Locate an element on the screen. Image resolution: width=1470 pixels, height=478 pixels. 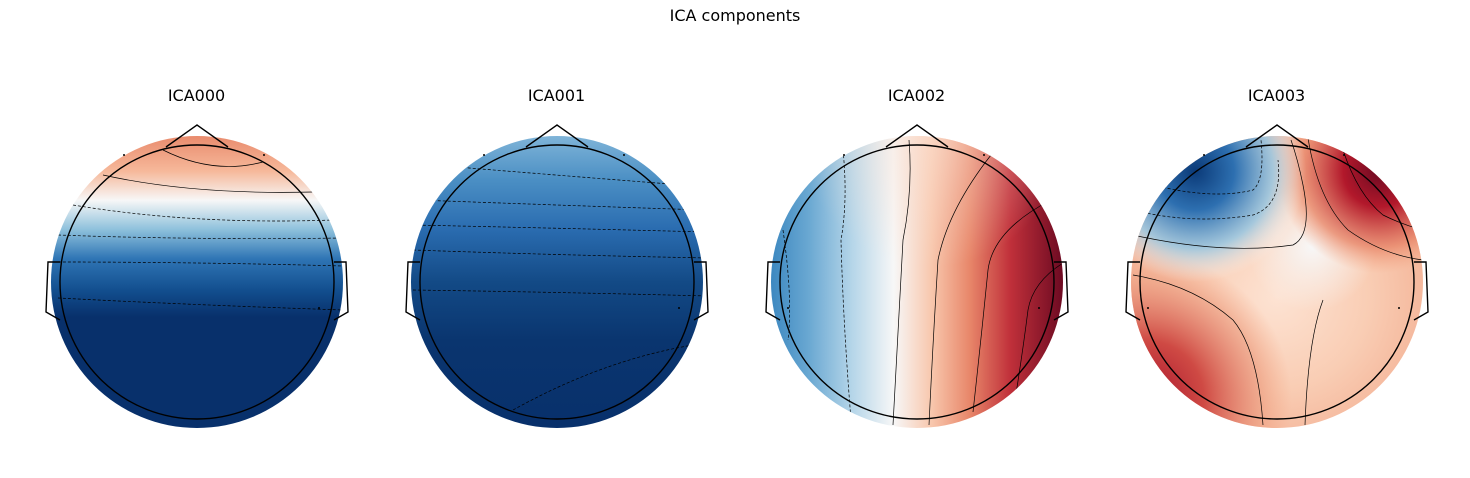
topomap-ica000 is located at coordinates (197, 276).